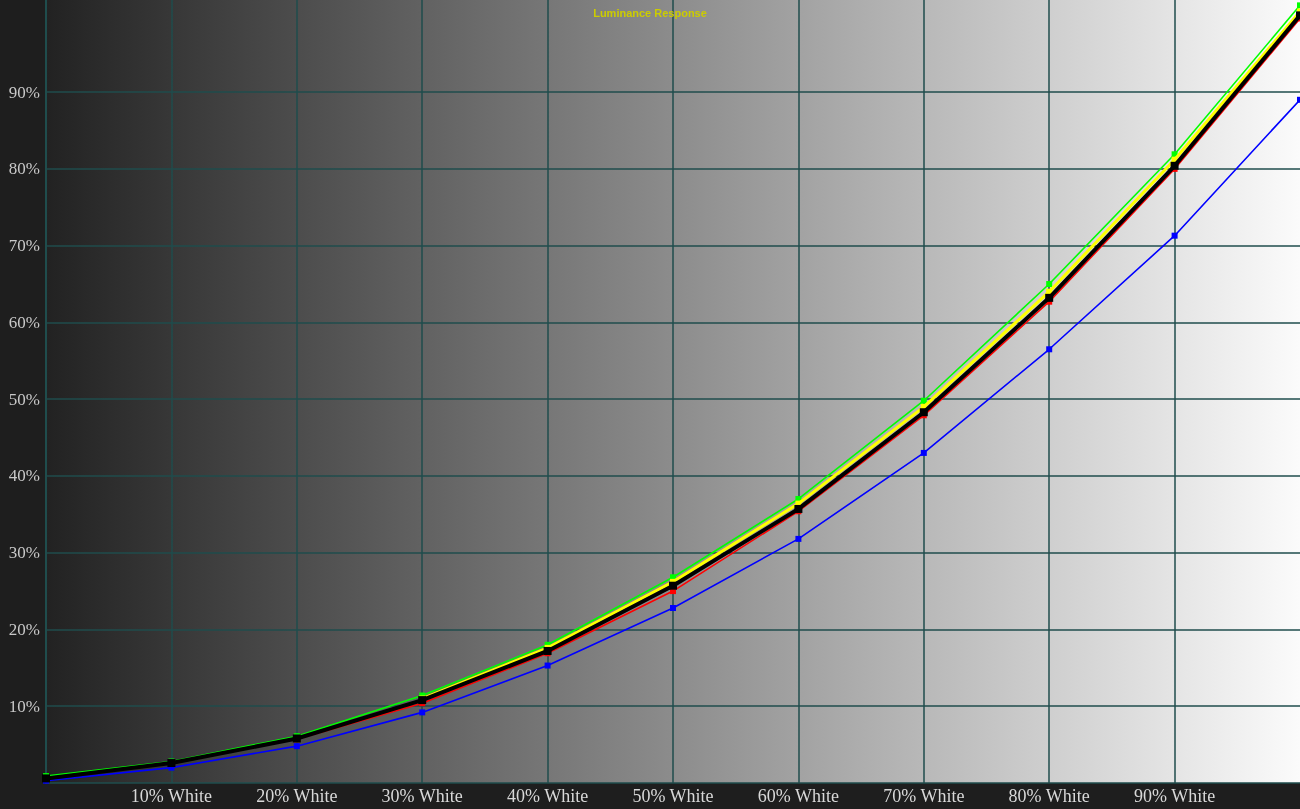  I want to click on x-tick-label: 30% White, so click(422, 796).